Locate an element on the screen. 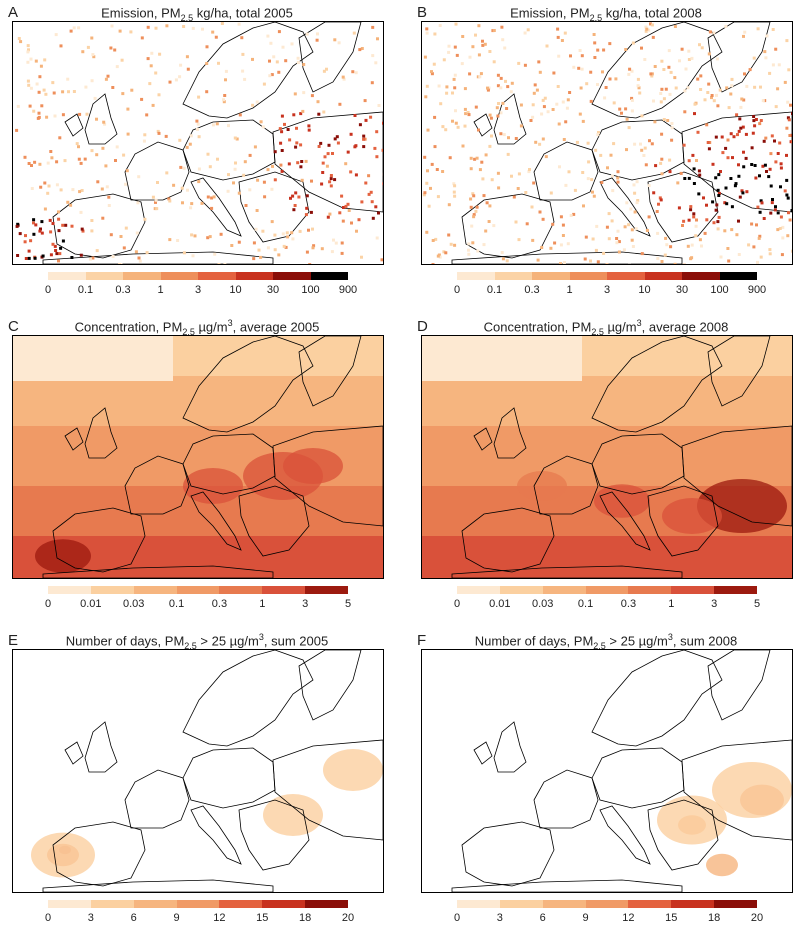 The width and height of the screenshot is (800, 940). legend-tick-label: 5 is located at coordinates (757, 604).